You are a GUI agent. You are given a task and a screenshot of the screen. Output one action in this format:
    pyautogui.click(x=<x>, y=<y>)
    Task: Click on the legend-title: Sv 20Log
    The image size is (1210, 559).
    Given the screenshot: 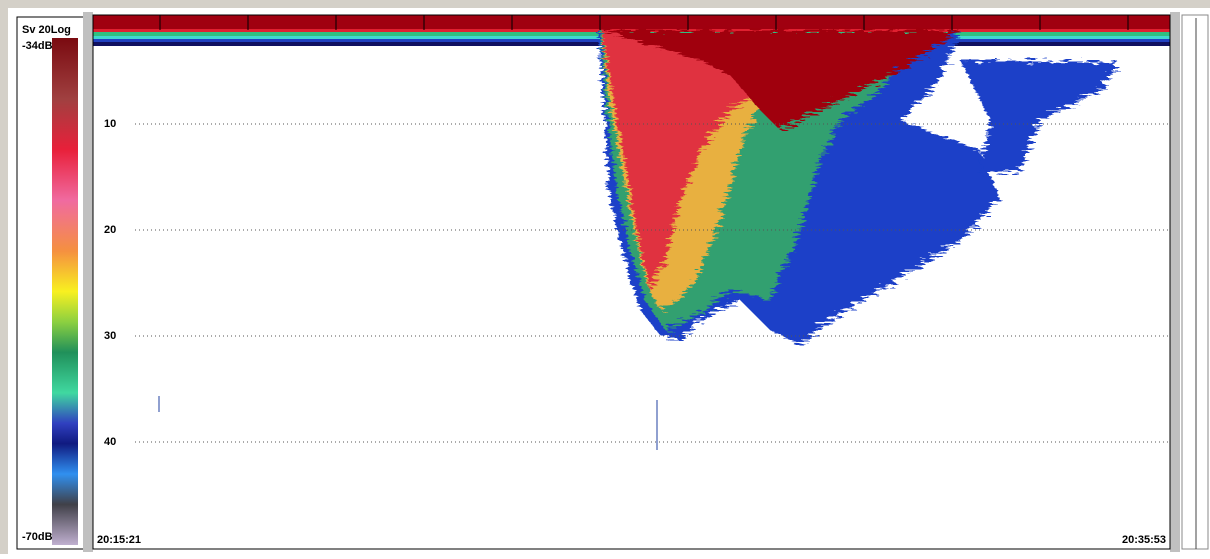 What is the action you would take?
    pyautogui.click(x=46, y=30)
    